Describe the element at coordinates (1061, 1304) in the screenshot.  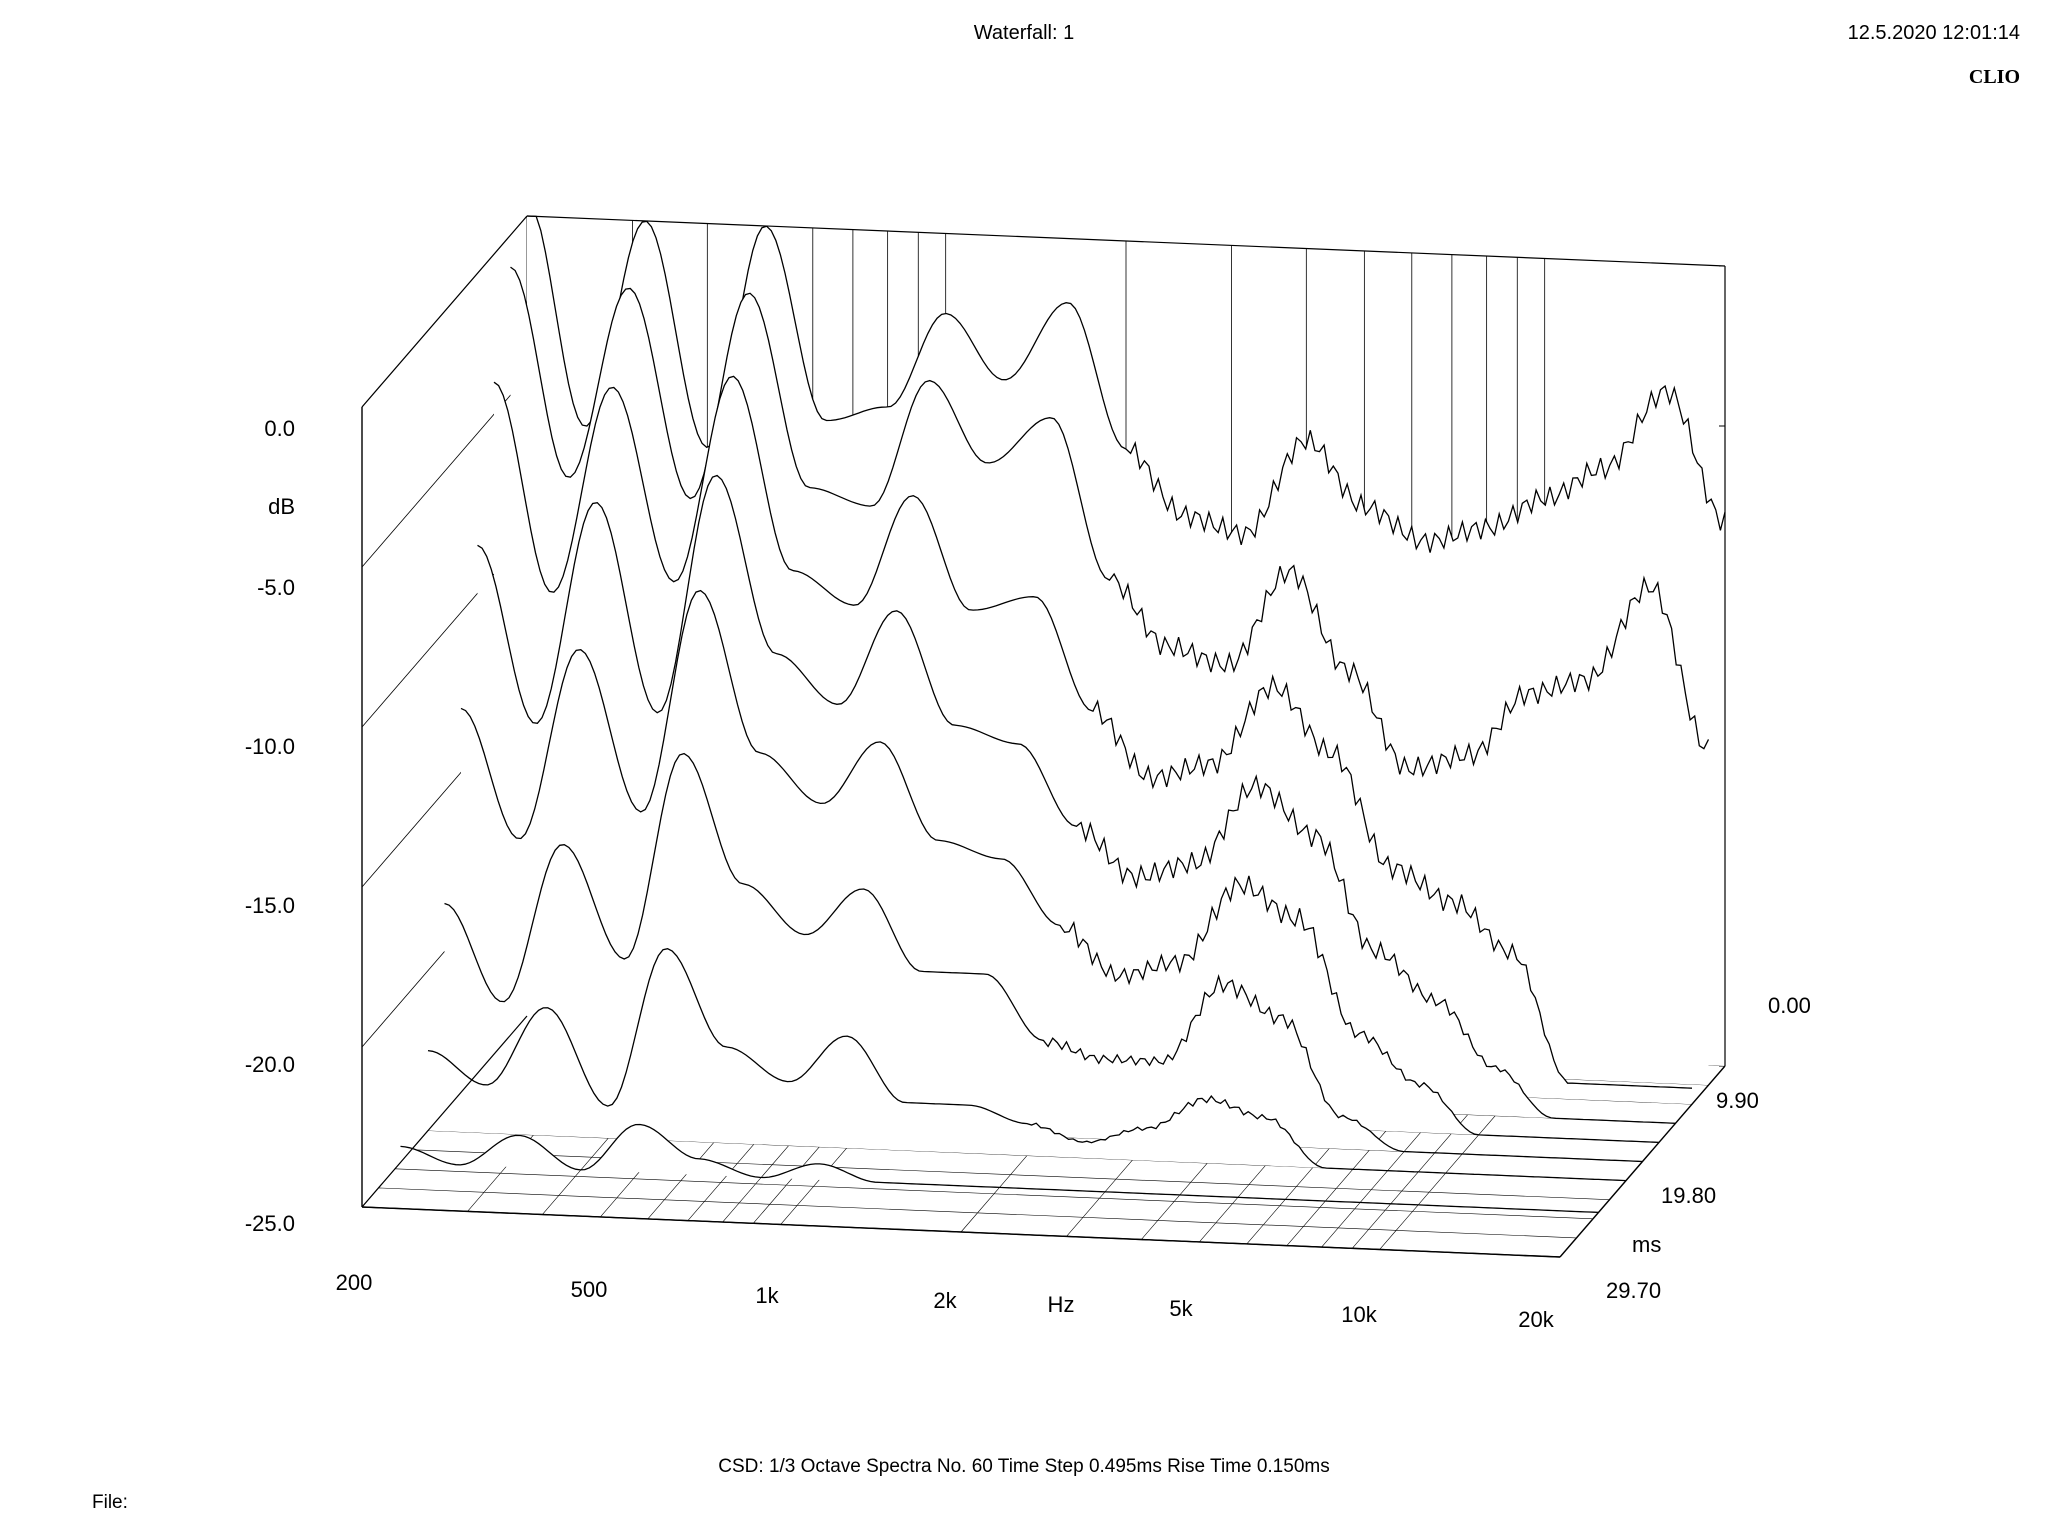
I see `x-axis-label: Hz` at that location.